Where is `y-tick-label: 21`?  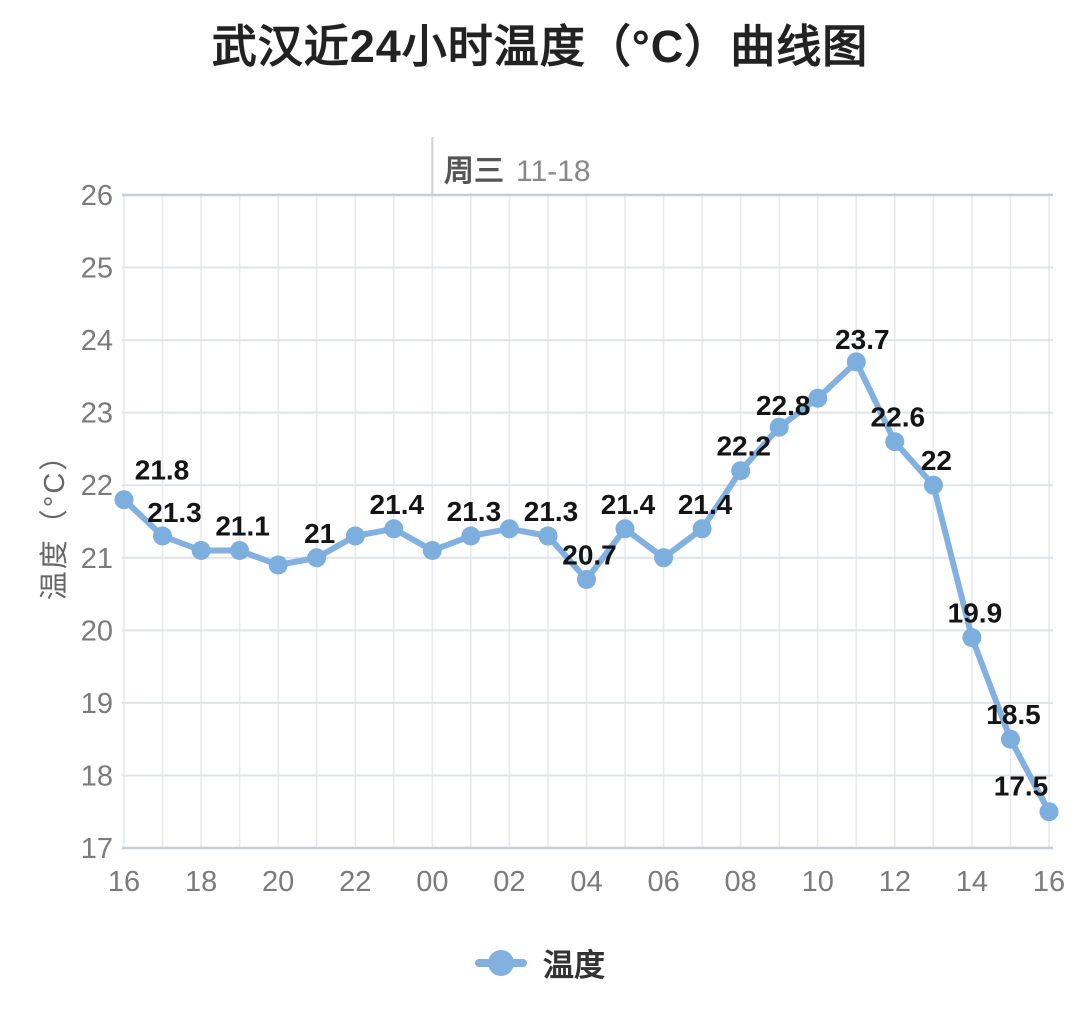
y-tick-label: 21 is located at coordinates (97, 559).